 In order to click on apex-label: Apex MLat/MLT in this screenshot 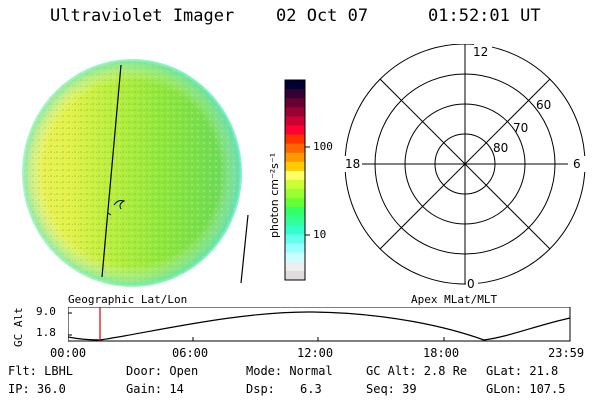, I will do `click(454, 299)`.